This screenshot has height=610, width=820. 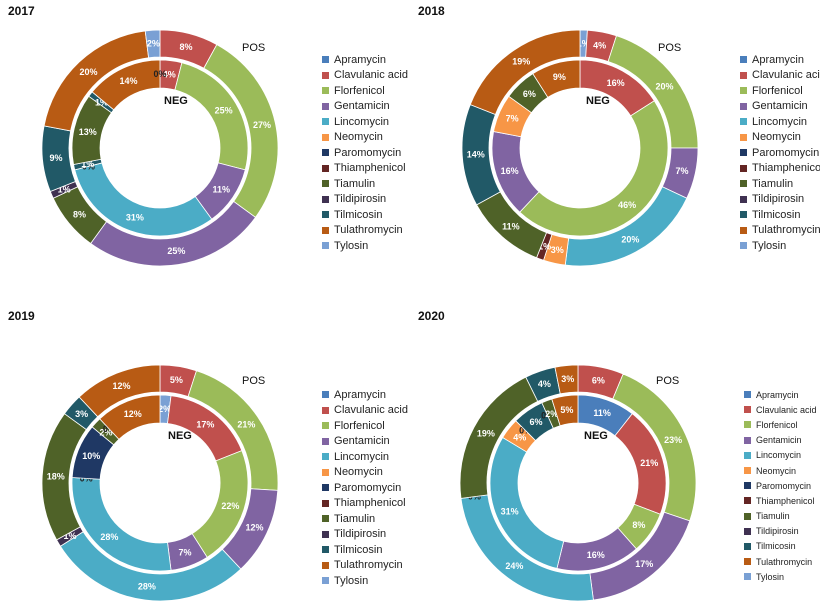 I want to click on legend-item-tylosin: Tylosin, so click(x=780, y=246).